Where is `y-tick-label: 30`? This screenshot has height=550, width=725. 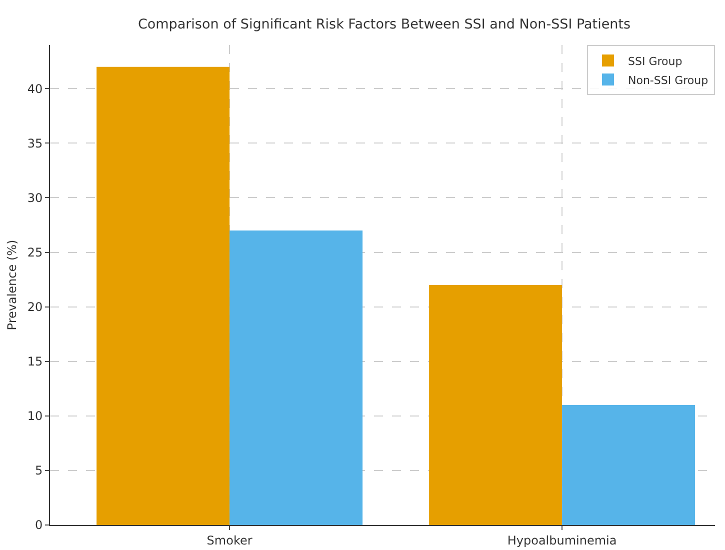 y-tick-label: 30 is located at coordinates (35, 197).